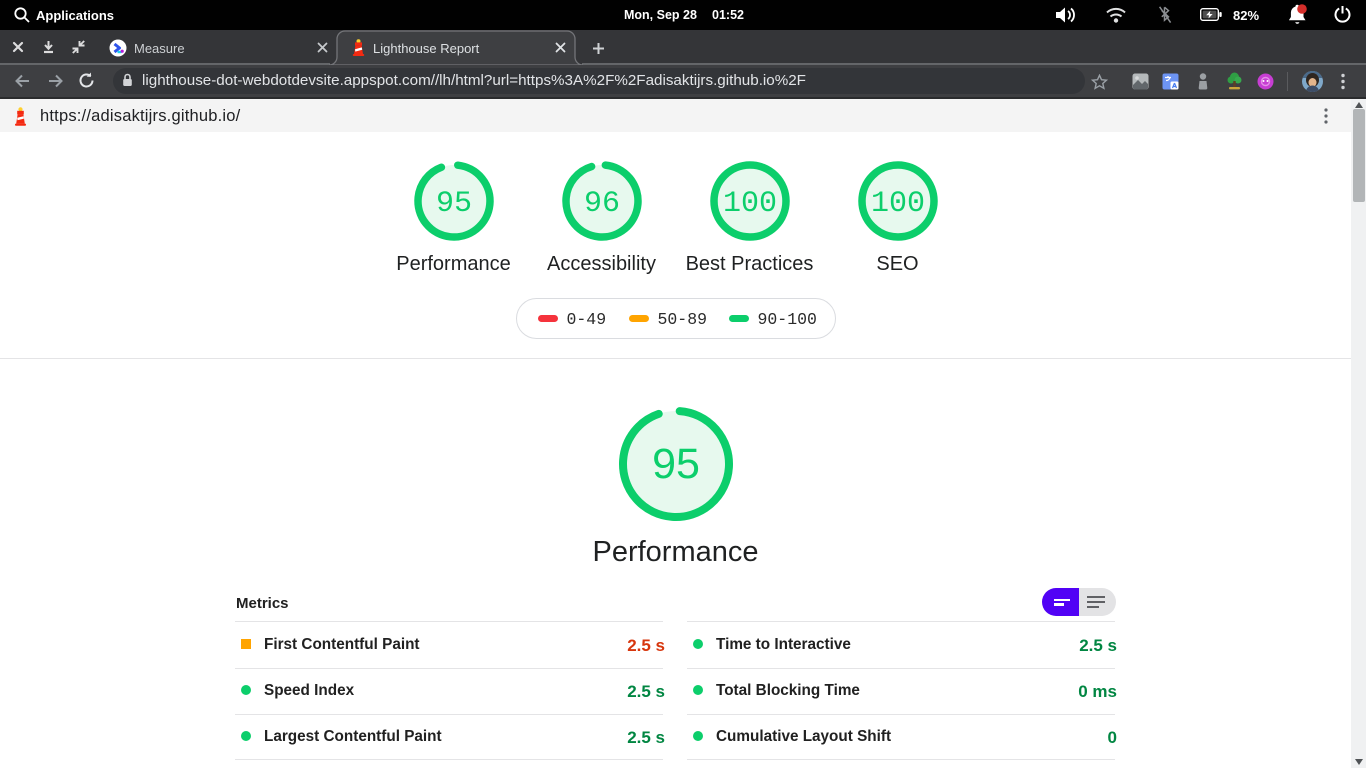  What do you see at coordinates (601, 204) in the screenshot?
I see `svg-text: 96` at bounding box center [601, 204].